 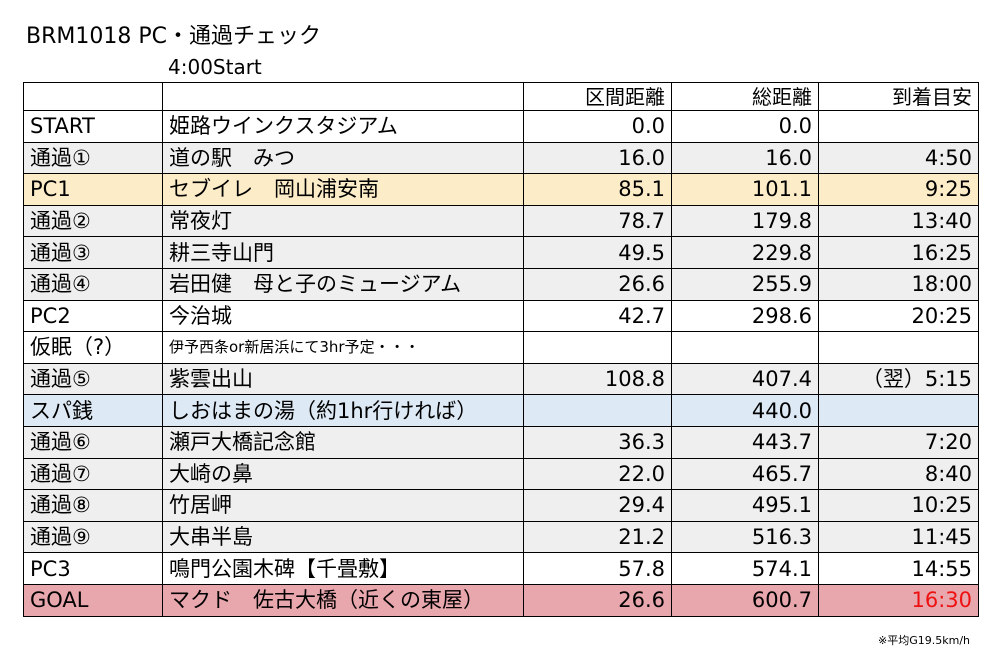 I want to click on eta: 7:20, so click(x=898, y=442).